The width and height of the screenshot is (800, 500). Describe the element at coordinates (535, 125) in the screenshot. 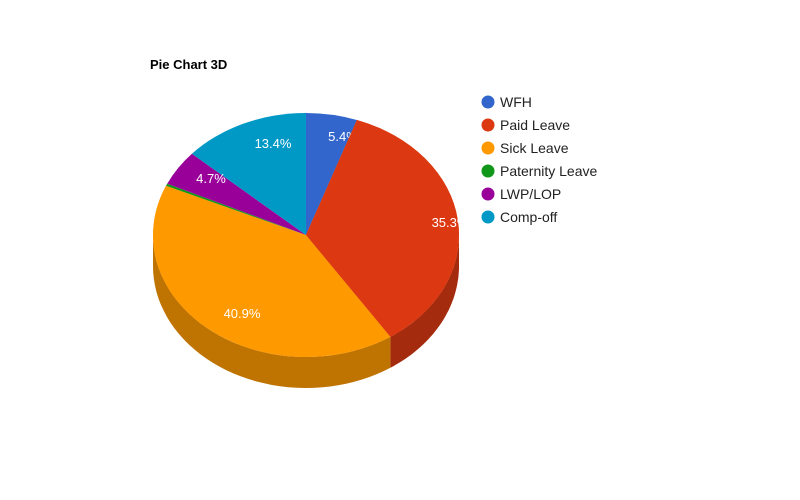

I see `legend-label: Paid Leave` at that location.